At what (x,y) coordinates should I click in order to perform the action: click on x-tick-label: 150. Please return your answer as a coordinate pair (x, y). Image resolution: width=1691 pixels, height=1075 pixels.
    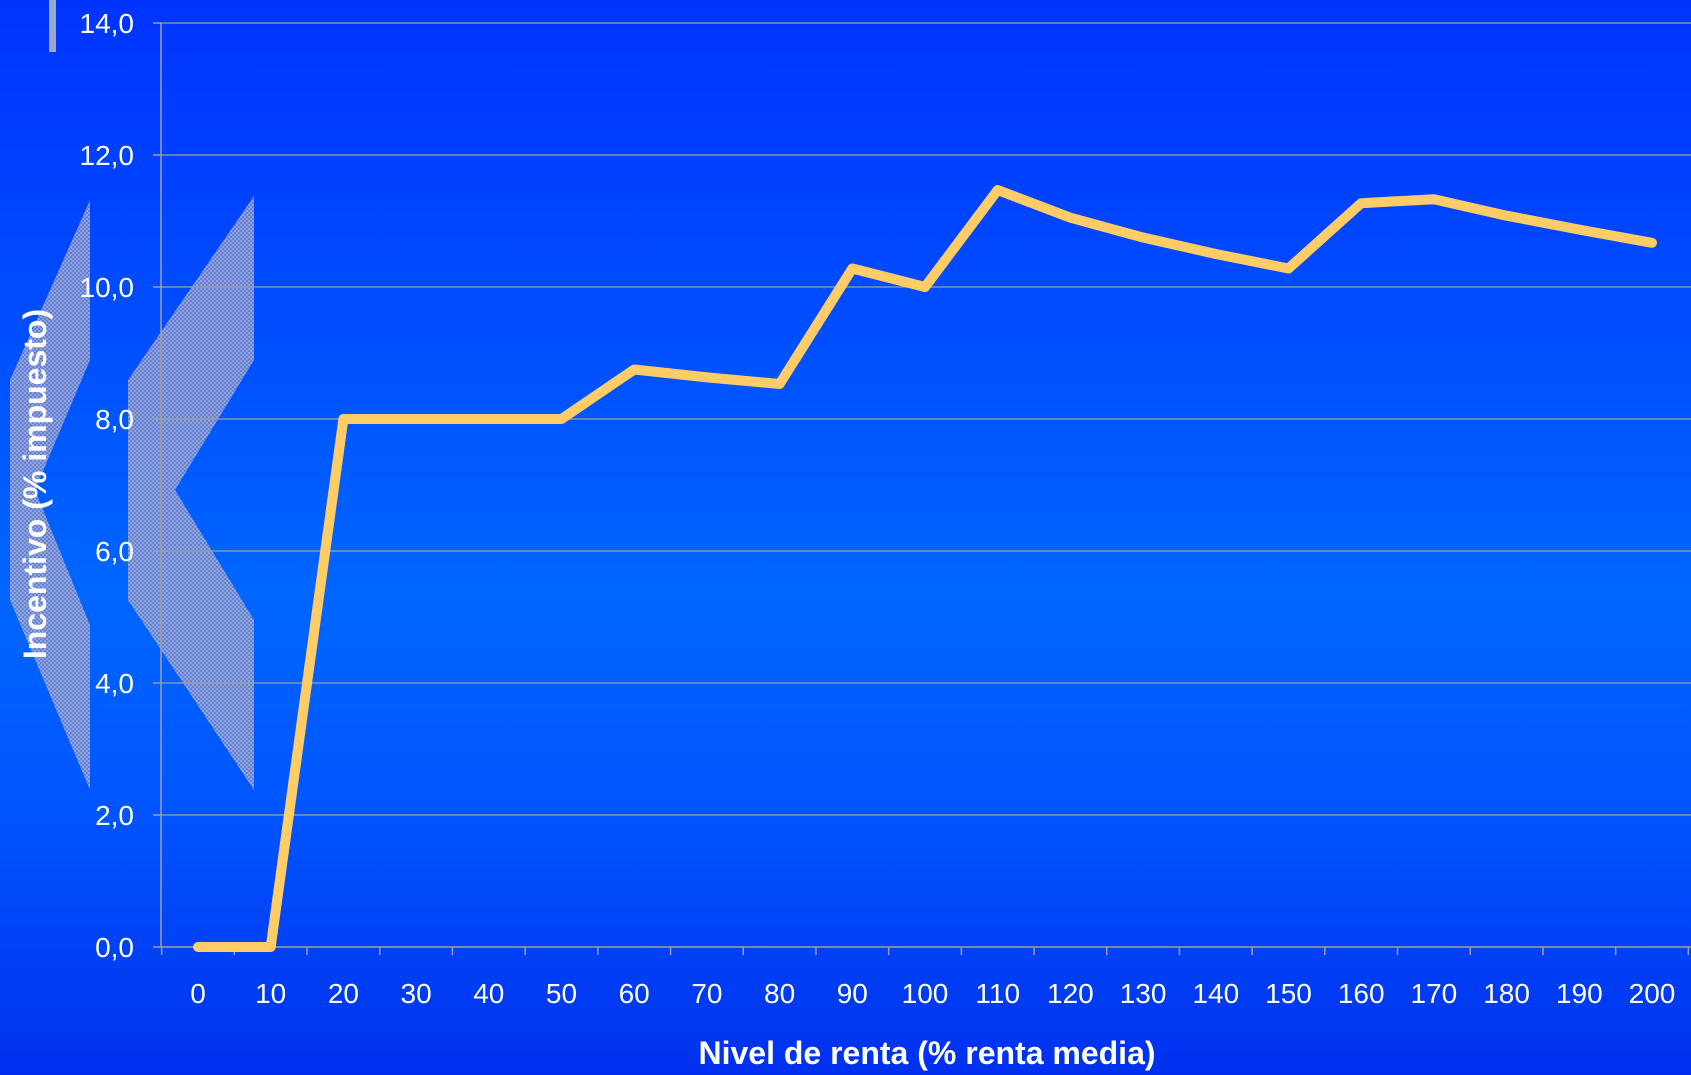
    Looking at the image, I should click on (1288, 993).